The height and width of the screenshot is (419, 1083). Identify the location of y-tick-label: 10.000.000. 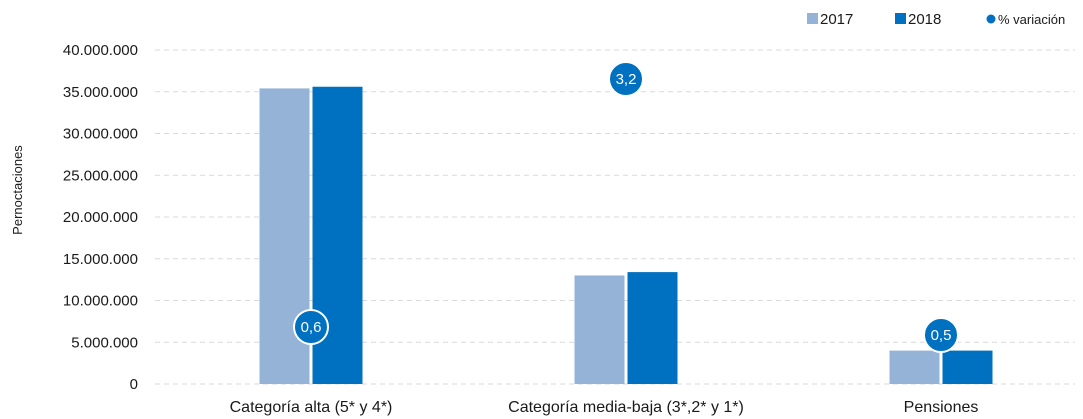
(100, 301).